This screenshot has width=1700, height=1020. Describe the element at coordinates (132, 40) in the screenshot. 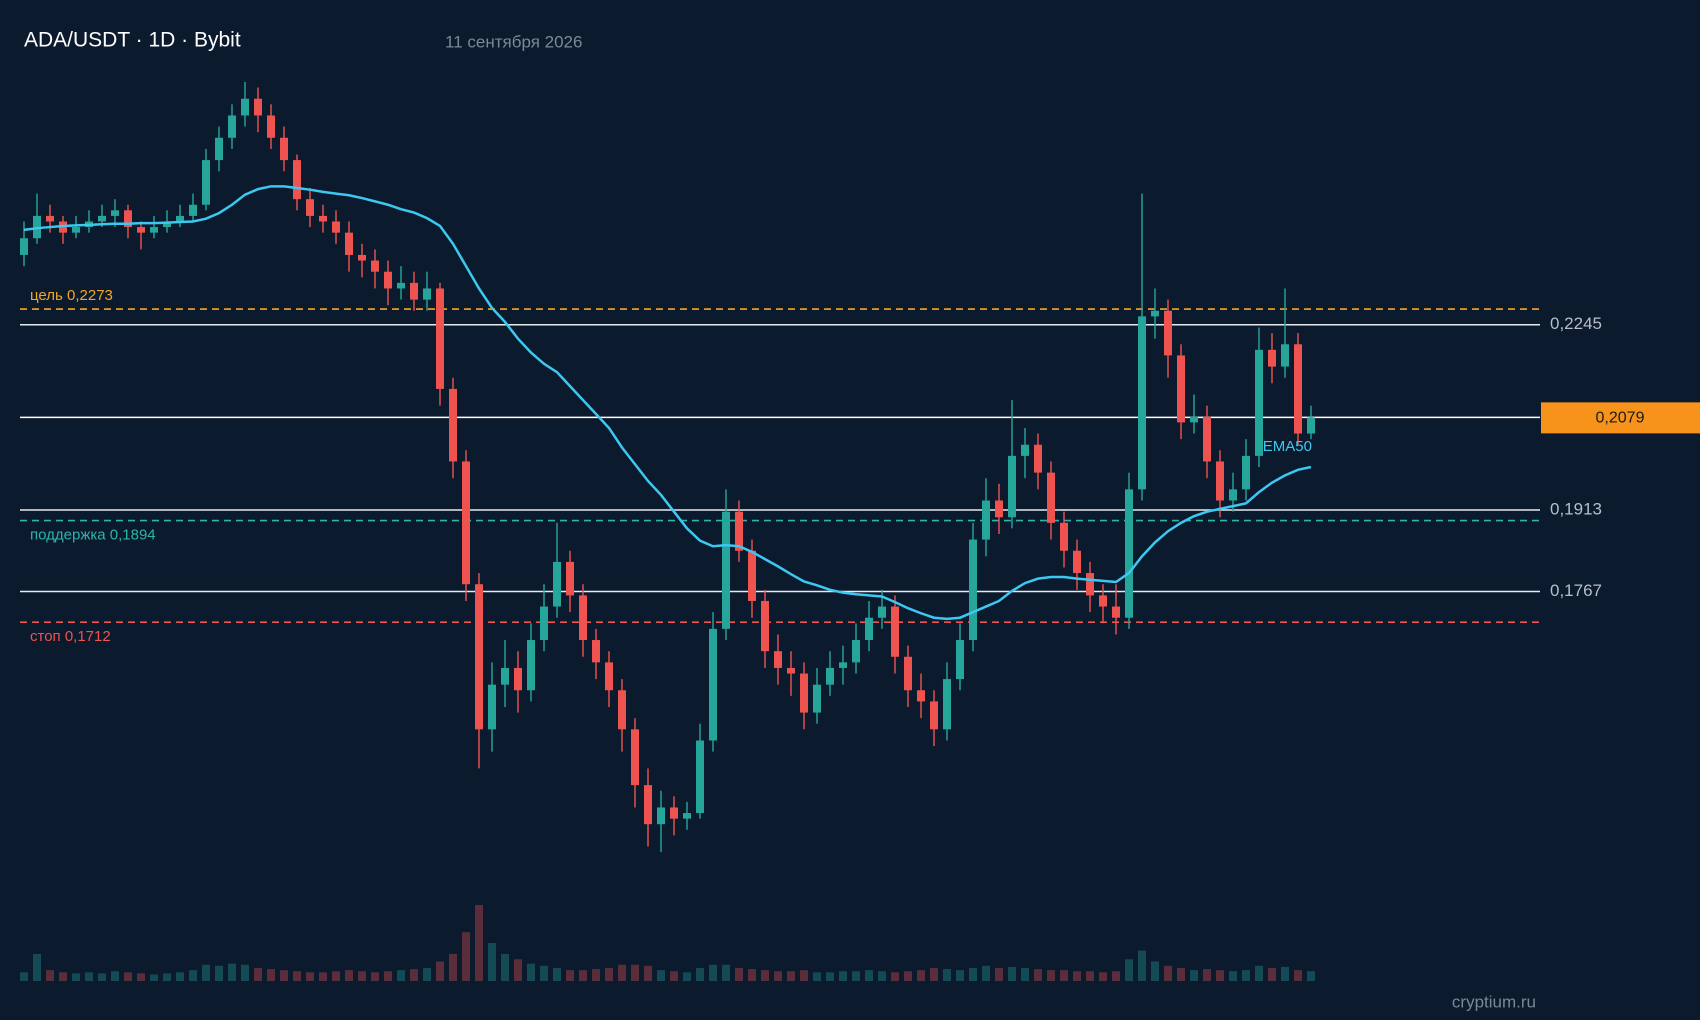

I see `chart-title: ADA/USDT · 1D · Bybit` at that location.